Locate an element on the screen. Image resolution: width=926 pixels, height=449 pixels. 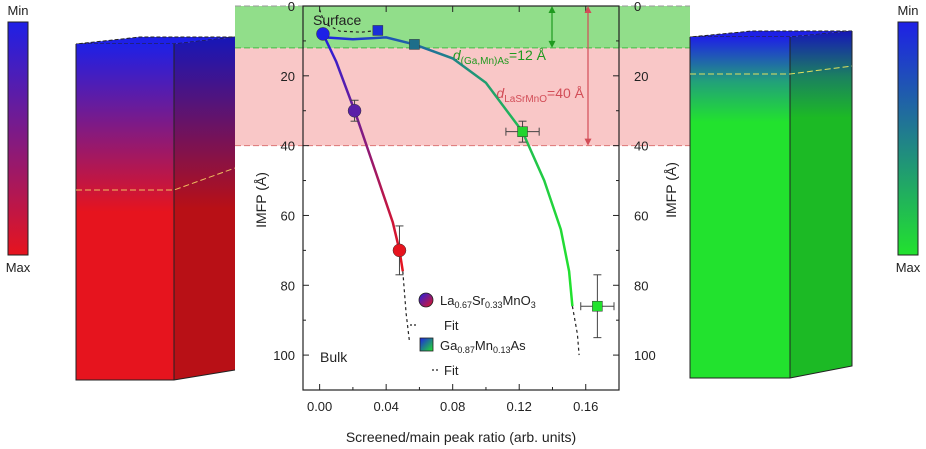
legend-lsmo-label: La0.67Sr0.33MnO3 is located at coordinates (488, 301).